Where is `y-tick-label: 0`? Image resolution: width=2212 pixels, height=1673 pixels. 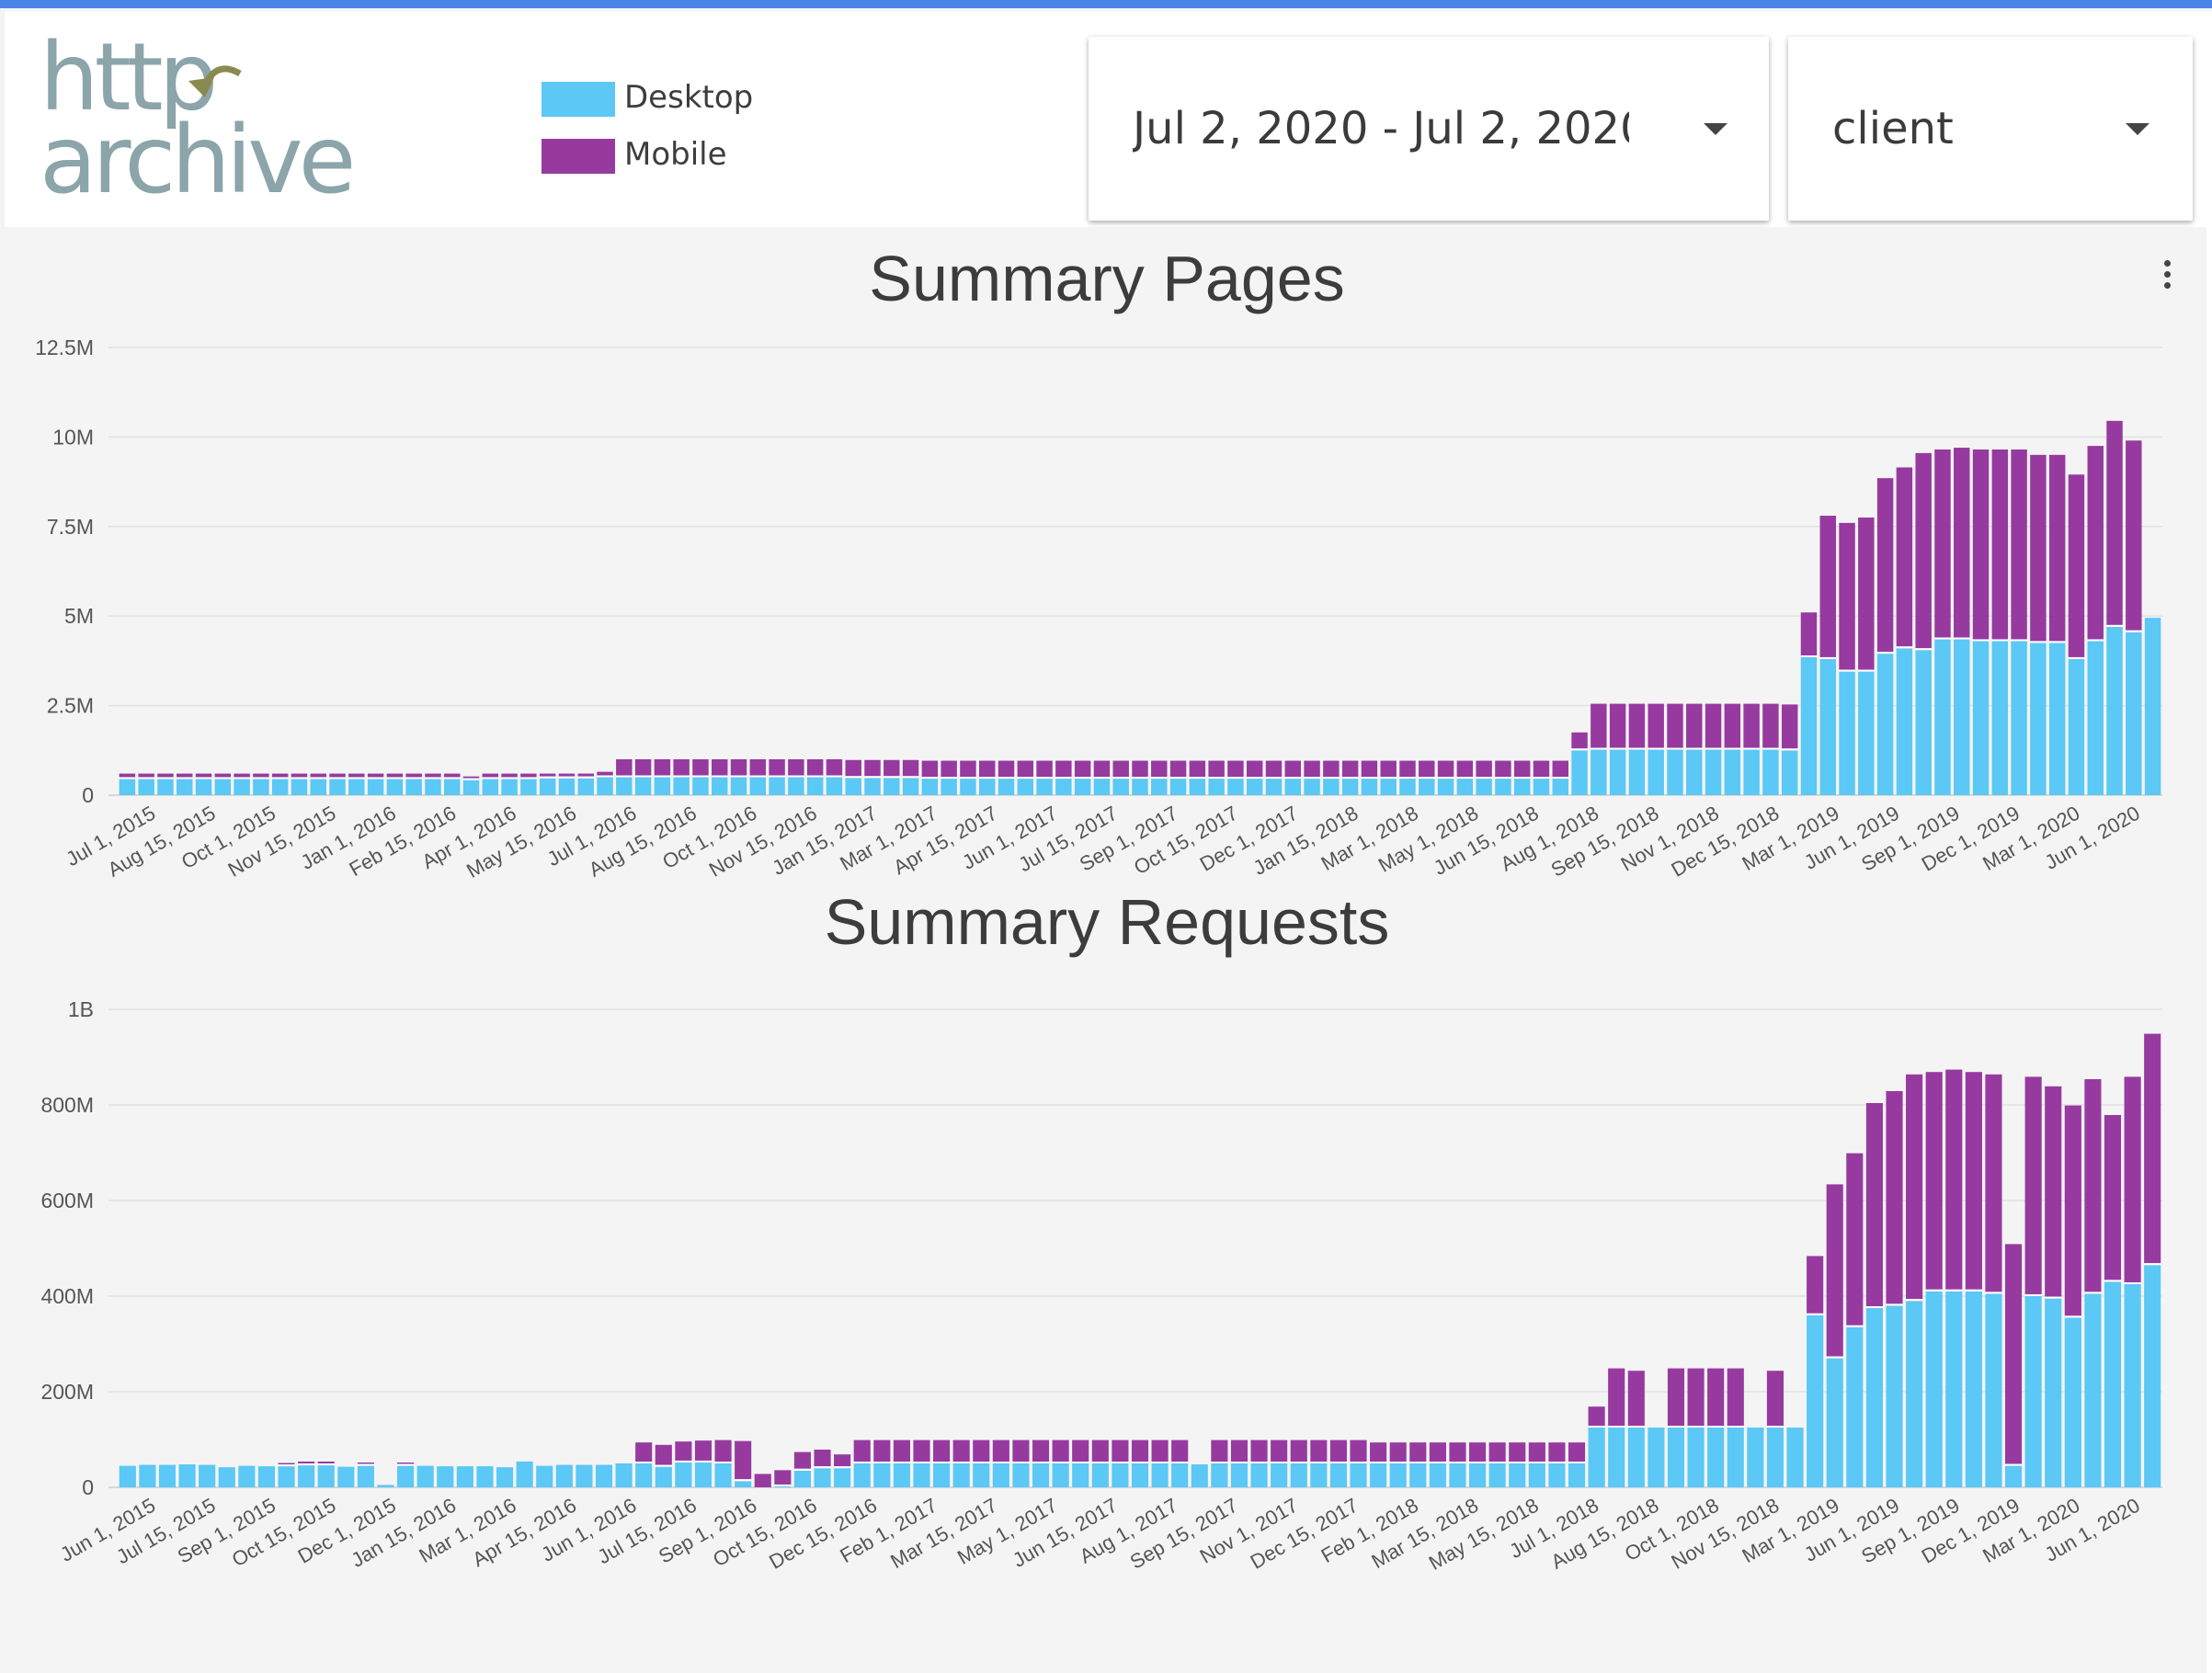
y-tick-label: 0 is located at coordinates (88, 795).